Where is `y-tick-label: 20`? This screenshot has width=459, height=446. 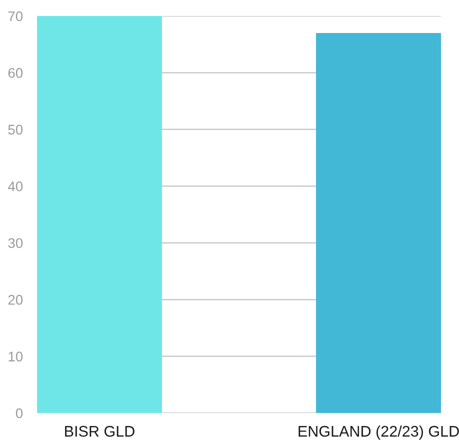 y-tick-label: 20 is located at coordinates (15, 299).